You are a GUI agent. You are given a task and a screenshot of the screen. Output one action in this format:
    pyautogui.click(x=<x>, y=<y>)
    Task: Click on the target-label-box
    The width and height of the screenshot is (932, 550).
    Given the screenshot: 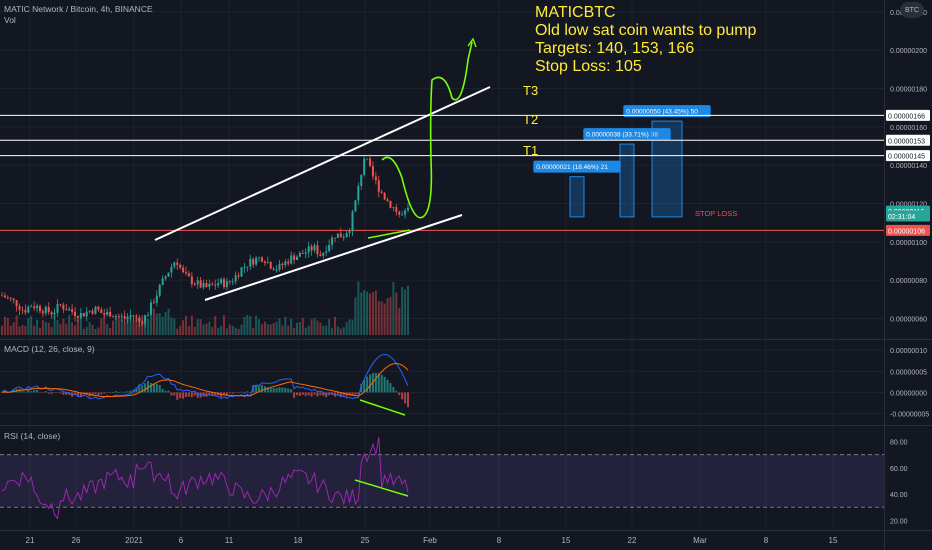 What is the action you would take?
    pyautogui.click(x=577, y=166)
    